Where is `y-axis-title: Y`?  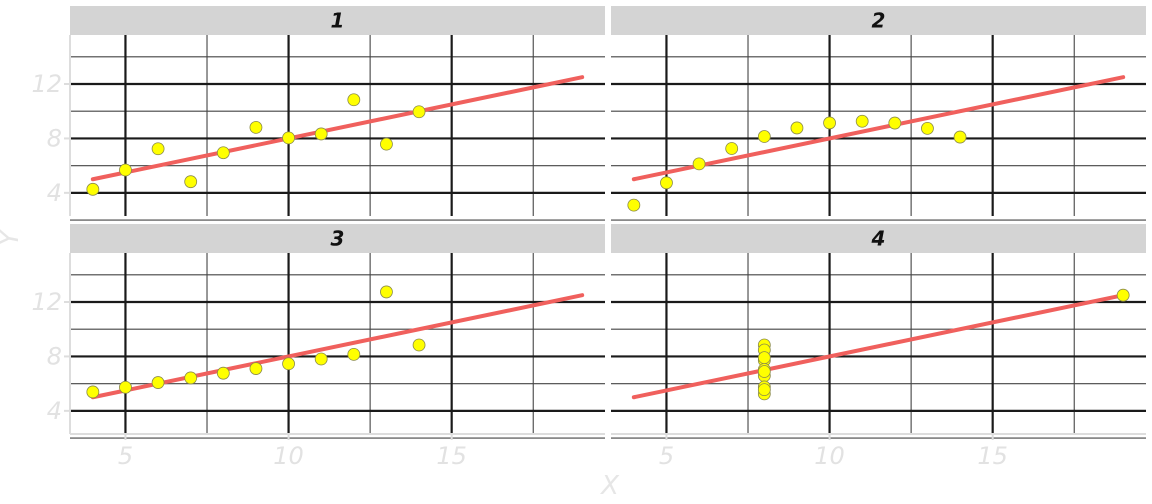
y-axis-title: Y is located at coordinates (12, 237).